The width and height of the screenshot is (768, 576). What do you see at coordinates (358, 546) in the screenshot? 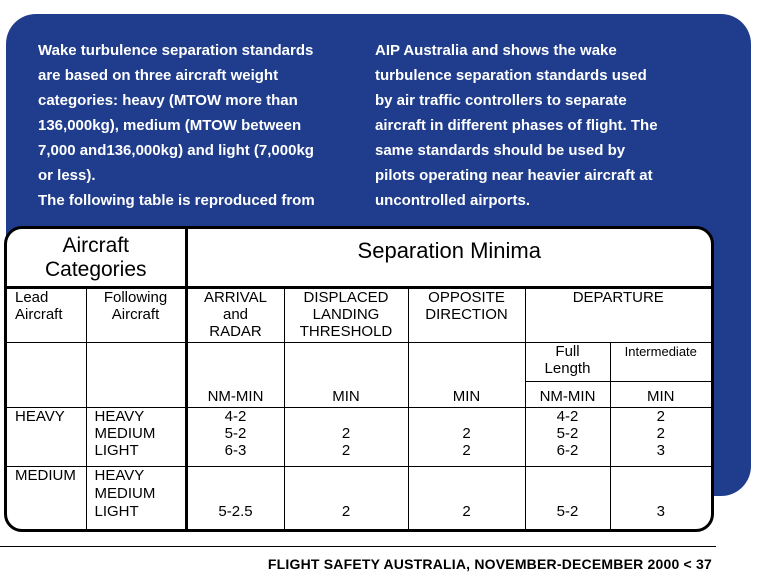
I see `footer-rule` at bounding box center [358, 546].